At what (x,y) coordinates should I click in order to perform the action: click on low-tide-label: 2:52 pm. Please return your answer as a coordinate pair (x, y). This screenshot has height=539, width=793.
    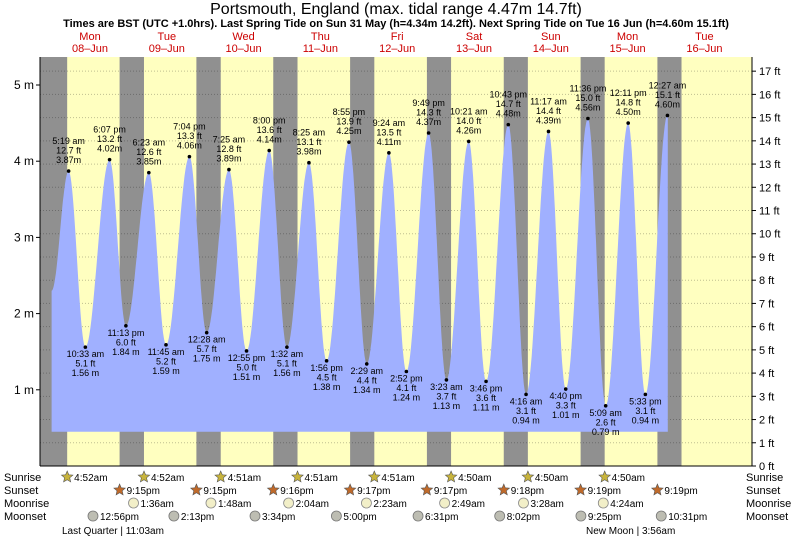
    Looking at the image, I should click on (406, 379).